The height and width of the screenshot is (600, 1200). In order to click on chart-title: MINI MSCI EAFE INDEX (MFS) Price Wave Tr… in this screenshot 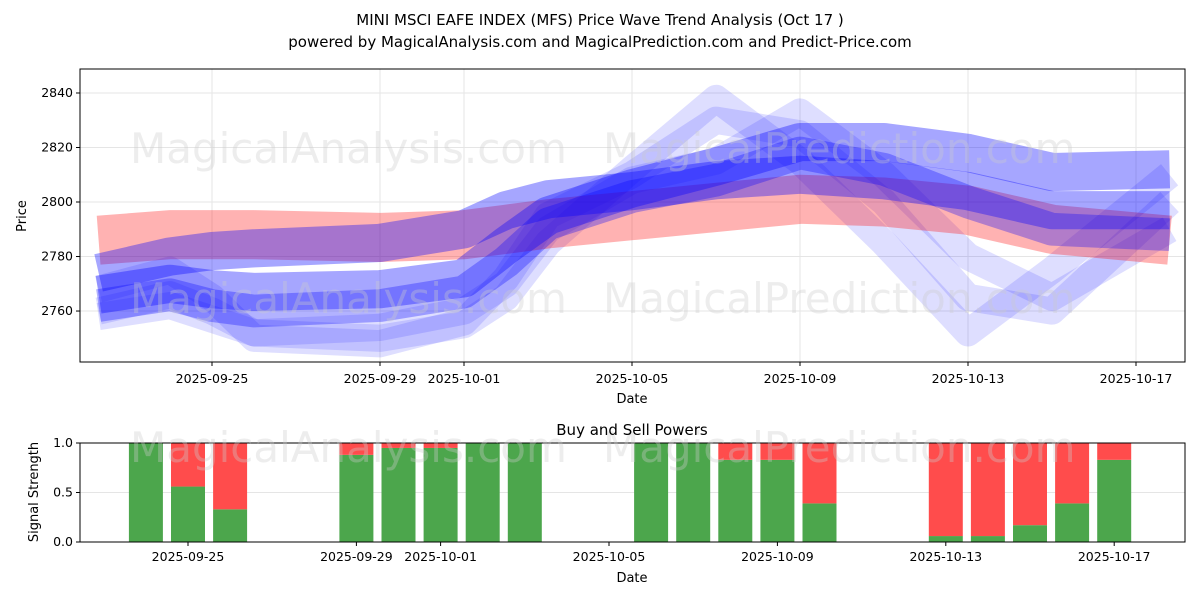, I will do `click(600, 20)`.